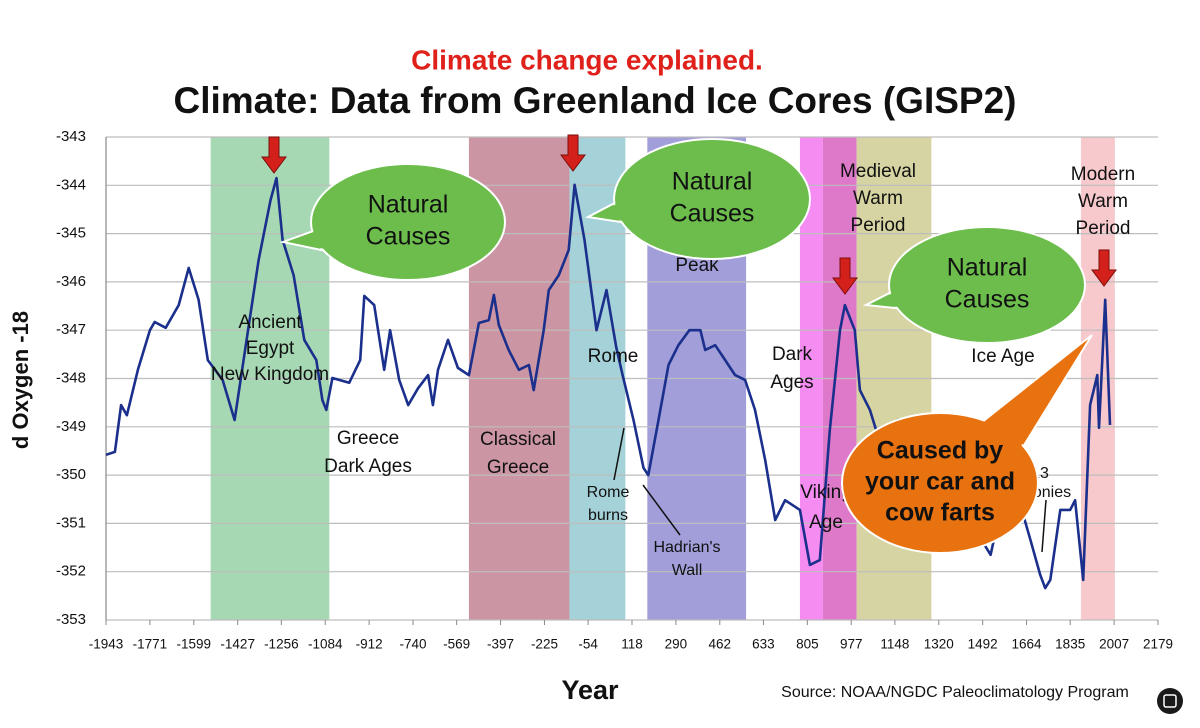 The width and height of the screenshot is (1200, 728). Describe the element at coordinates (456, 644) in the screenshot. I see `x-tick-label: -569` at that location.